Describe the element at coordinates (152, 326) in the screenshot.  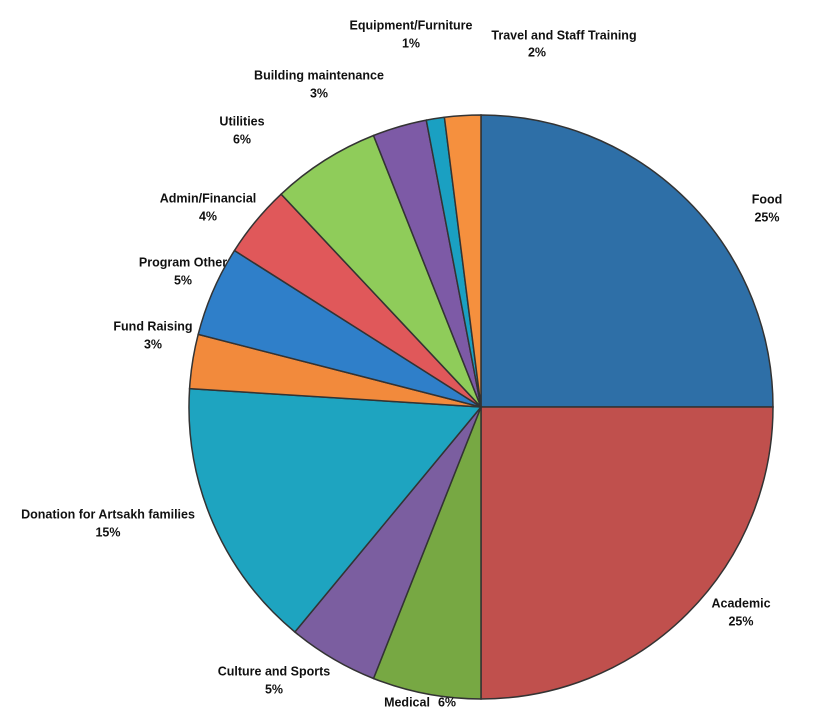
I see `slice-label: Fund Raising` at that location.